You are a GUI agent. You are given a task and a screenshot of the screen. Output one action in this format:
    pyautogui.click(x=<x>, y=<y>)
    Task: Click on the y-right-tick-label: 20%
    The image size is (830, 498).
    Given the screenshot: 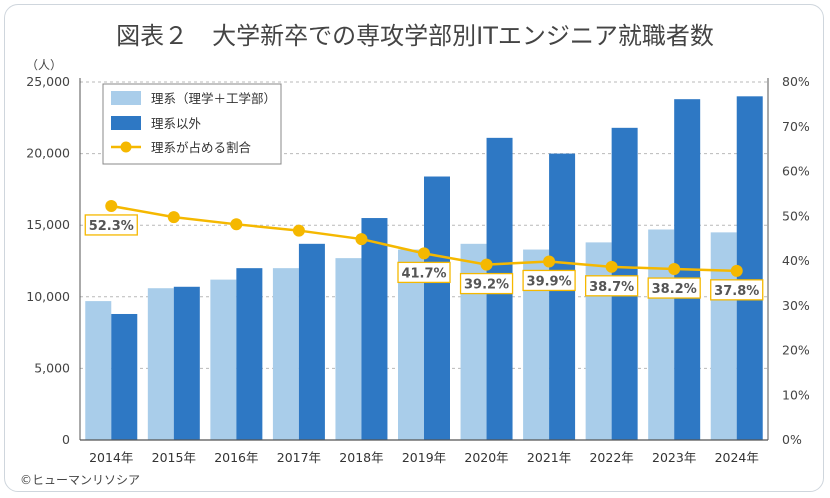 What is the action you would take?
    pyautogui.click(x=796, y=350)
    